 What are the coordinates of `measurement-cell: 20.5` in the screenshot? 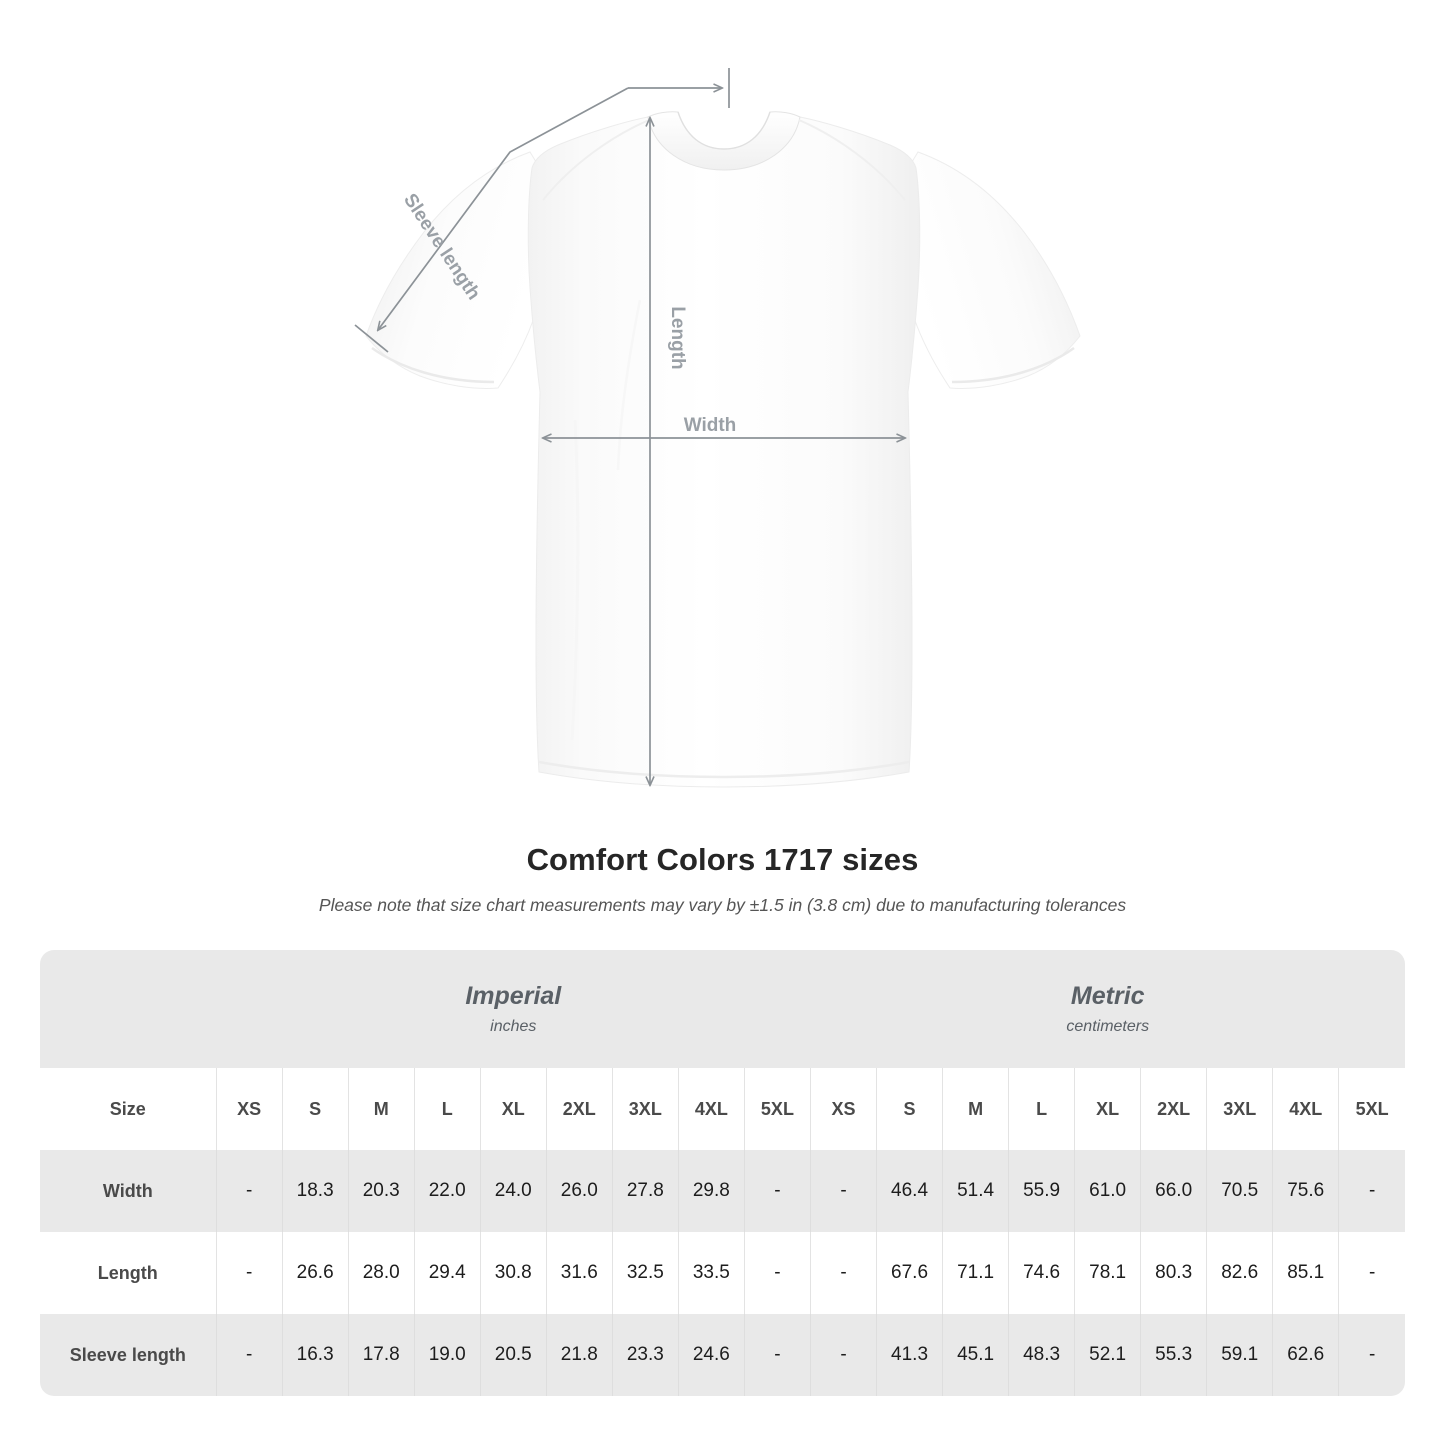 It's located at (513, 1355).